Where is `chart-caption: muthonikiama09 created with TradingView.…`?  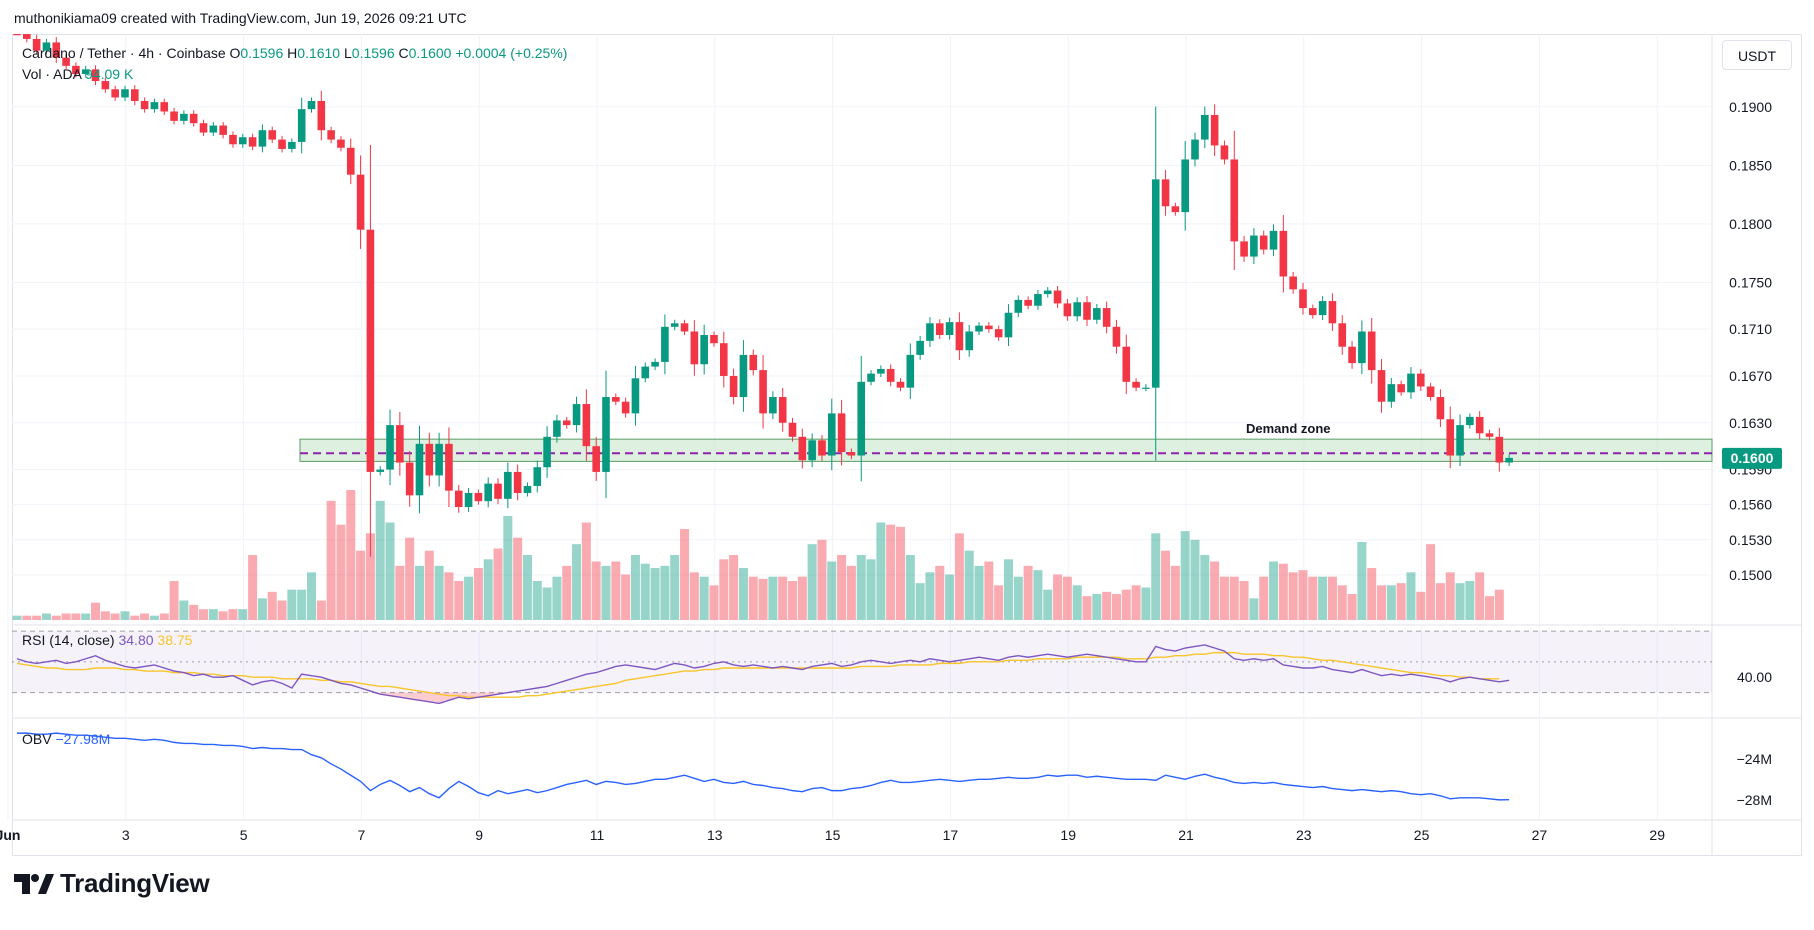
chart-caption: muthonikiama09 created with TradingView.… is located at coordinates (240, 18).